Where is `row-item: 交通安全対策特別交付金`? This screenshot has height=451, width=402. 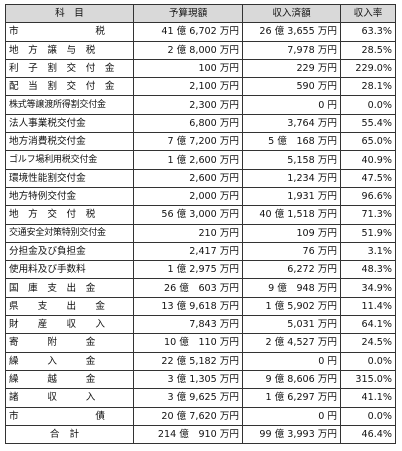
row-item: 交通安全対策特別交付金 is located at coordinates (69, 233).